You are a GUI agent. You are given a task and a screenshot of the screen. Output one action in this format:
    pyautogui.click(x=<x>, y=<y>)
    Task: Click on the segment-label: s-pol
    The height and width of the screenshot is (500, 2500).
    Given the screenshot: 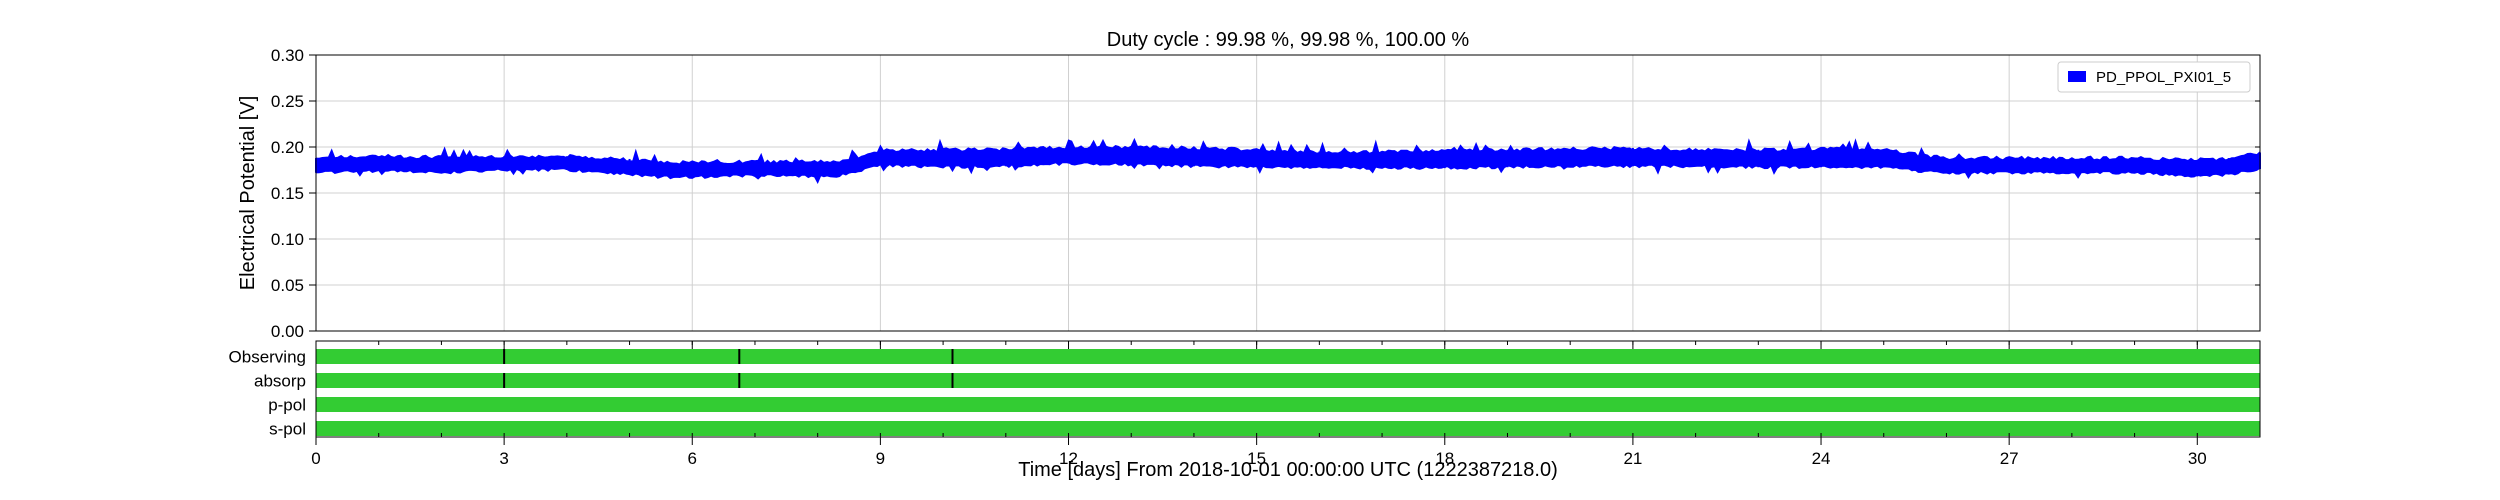 What is the action you would take?
    pyautogui.click(x=287, y=429)
    